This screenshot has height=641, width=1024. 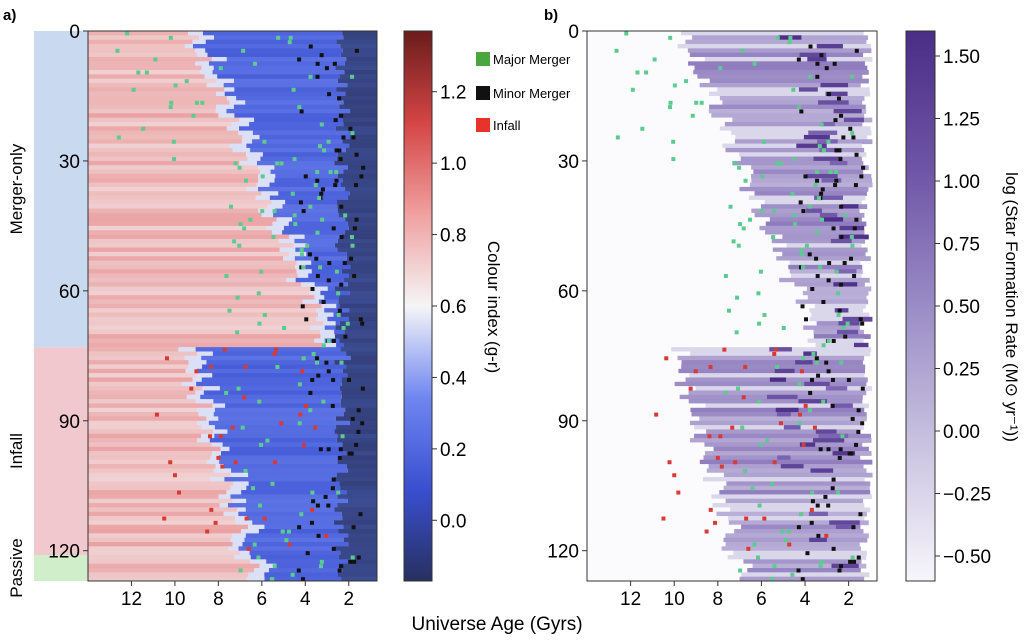 I want to click on y-ticks-a: 0 30 60 90 120, so click(x=68, y=292).